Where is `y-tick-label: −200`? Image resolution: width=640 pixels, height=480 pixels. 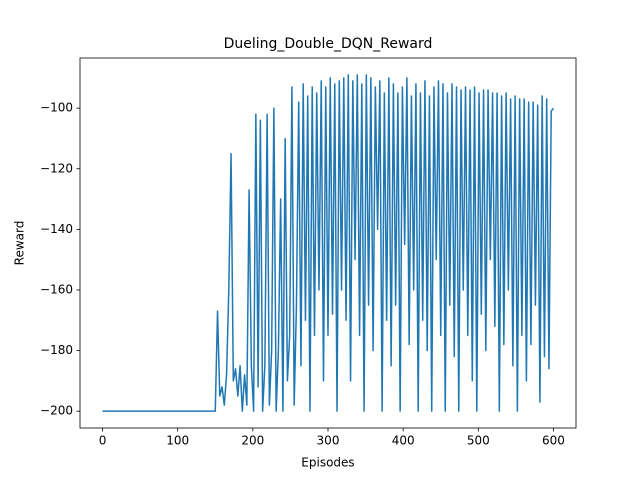
y-tick-label: −200 is located at coordinates (56, 411).